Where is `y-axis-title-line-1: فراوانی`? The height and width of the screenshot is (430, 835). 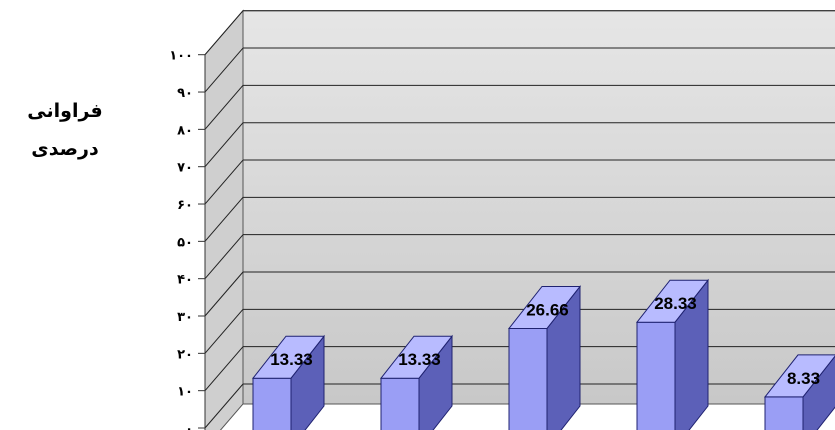 y-axis-title-line-1: فراوانی is located at coordinates (65, 111).